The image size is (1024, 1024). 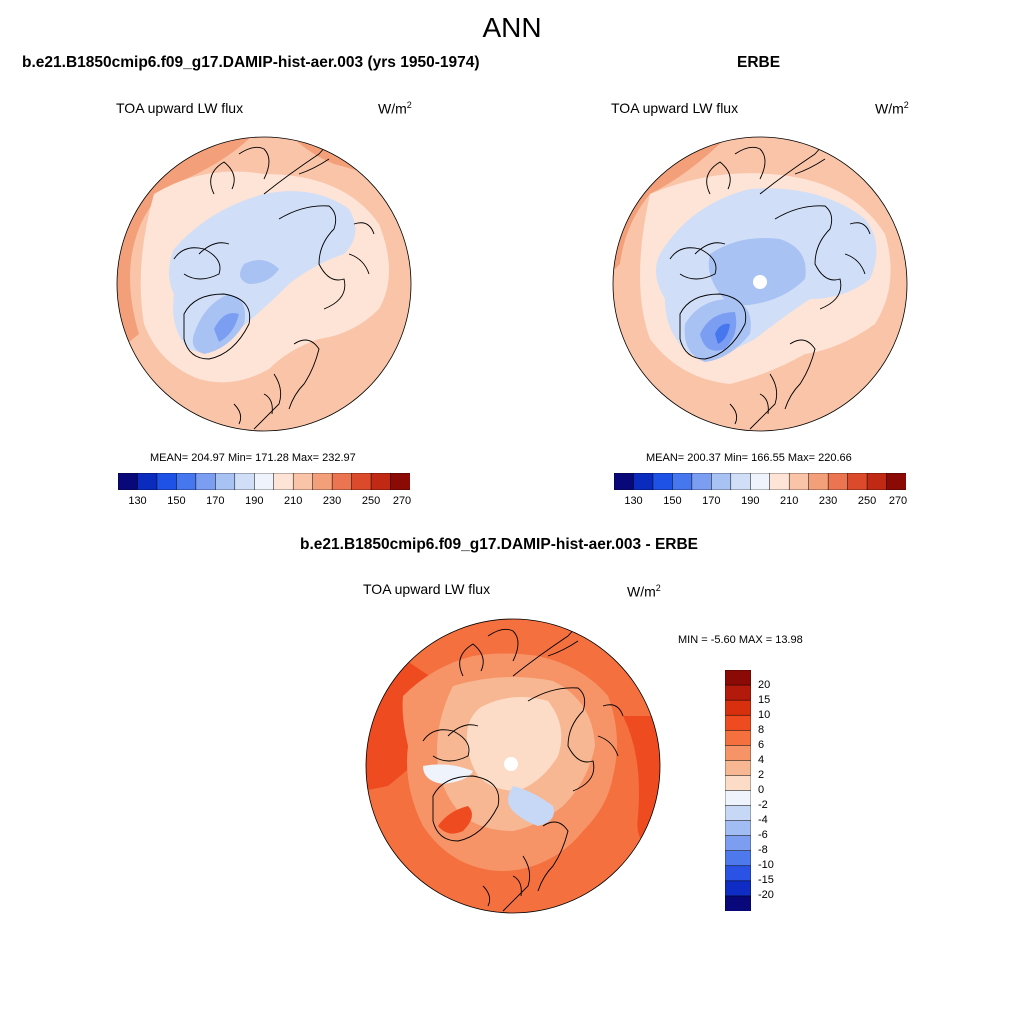 I want to click on units-label-model: W/m2, so click(x=395, y=108).